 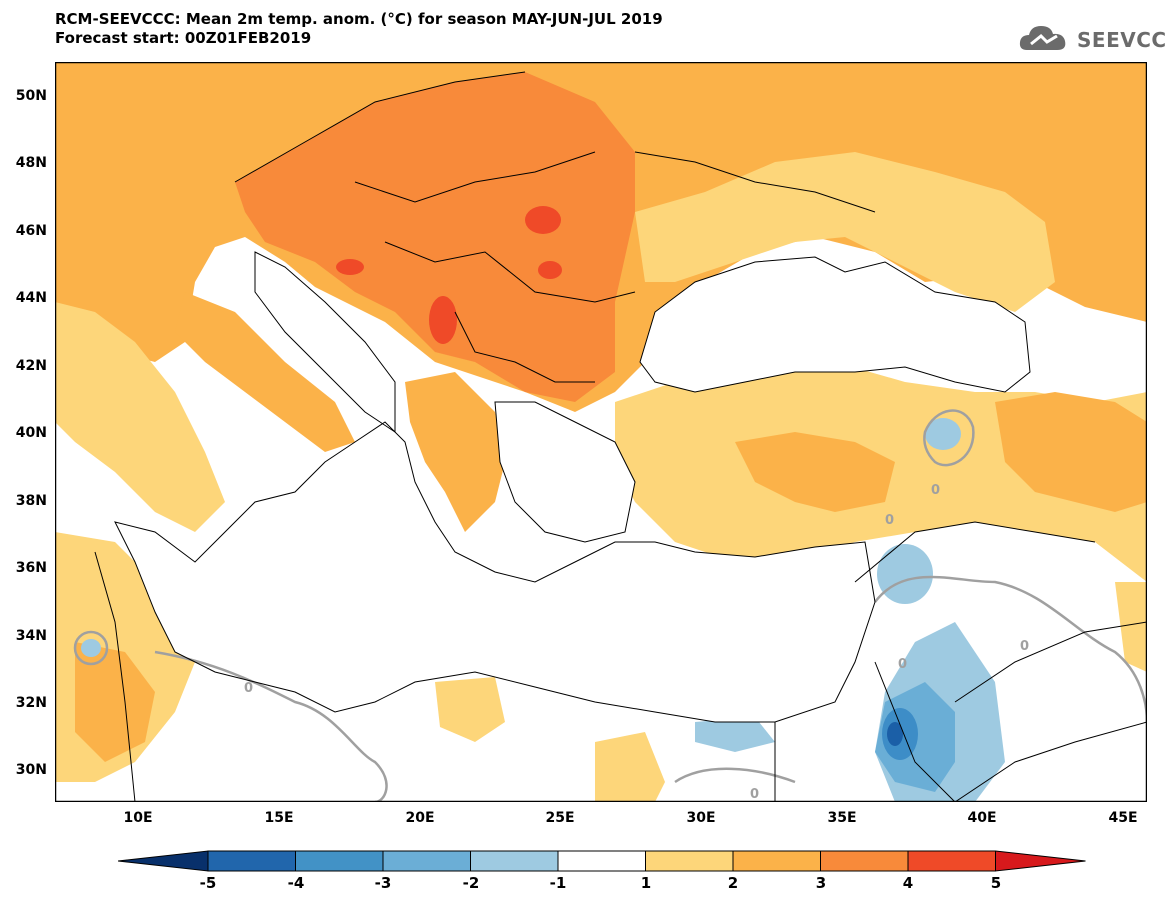 What do you see at coordinates (543, 220) in the screenshot?
I see `hotspot-romania` at bounding box center [543, 220].